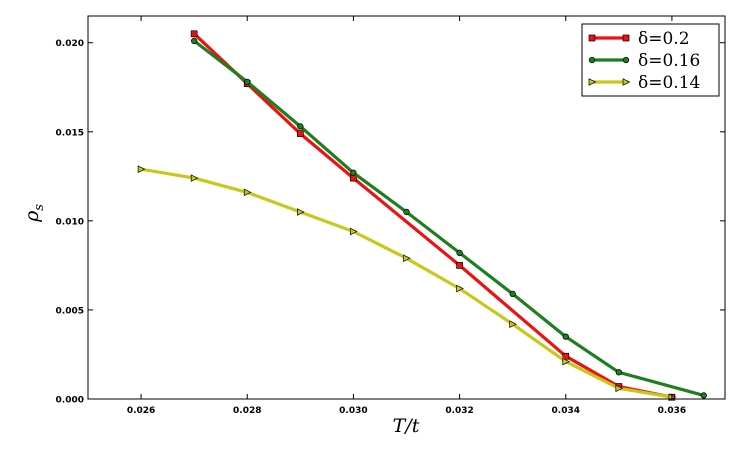 The image size is (747, 449). I want to click on legend-item: δ=0.14, so click(644, 83).